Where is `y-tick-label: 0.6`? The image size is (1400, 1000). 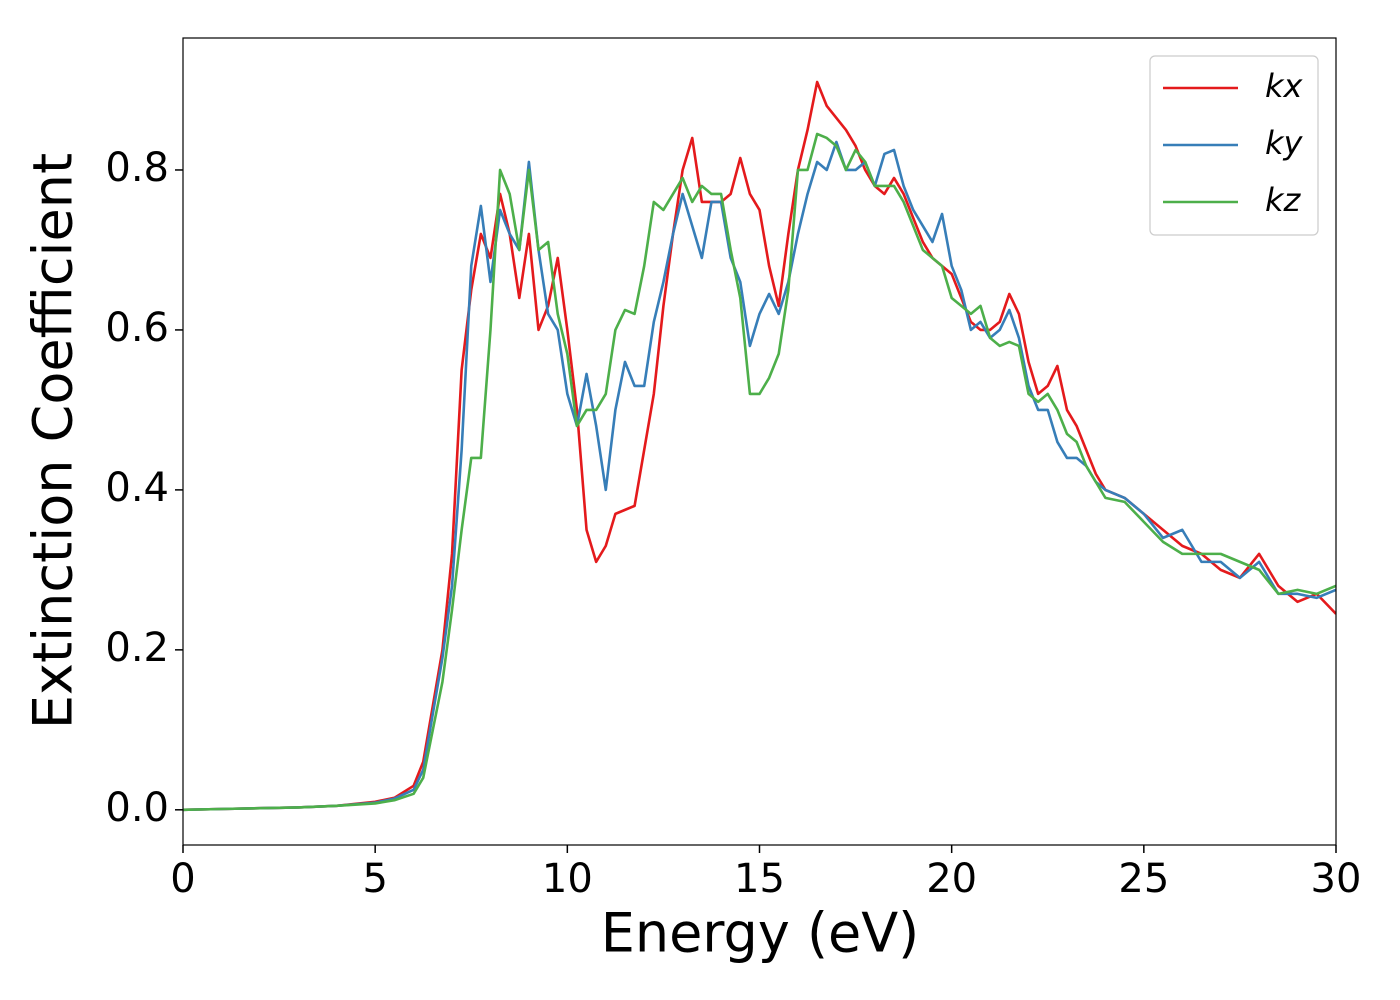
y-tick-label: 0.6 is located at coordinates (137, 328).